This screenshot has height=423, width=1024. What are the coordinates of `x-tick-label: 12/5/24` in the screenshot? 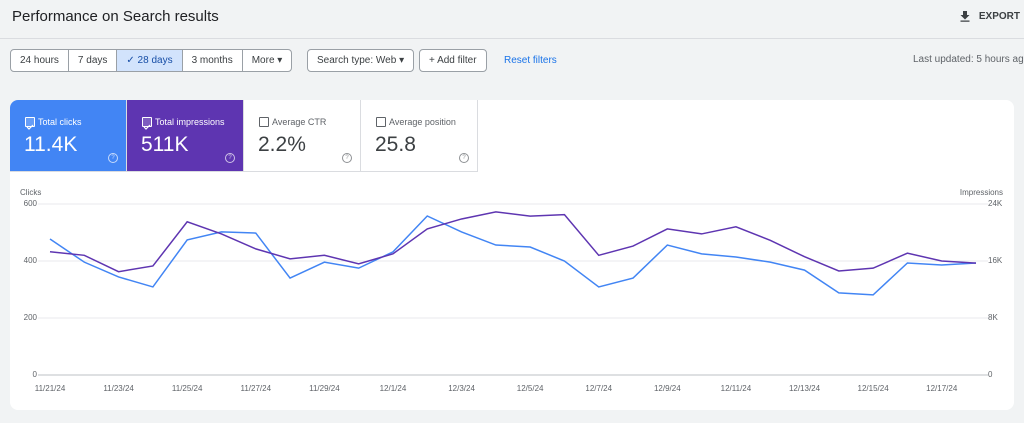 It's located at (530, 388).